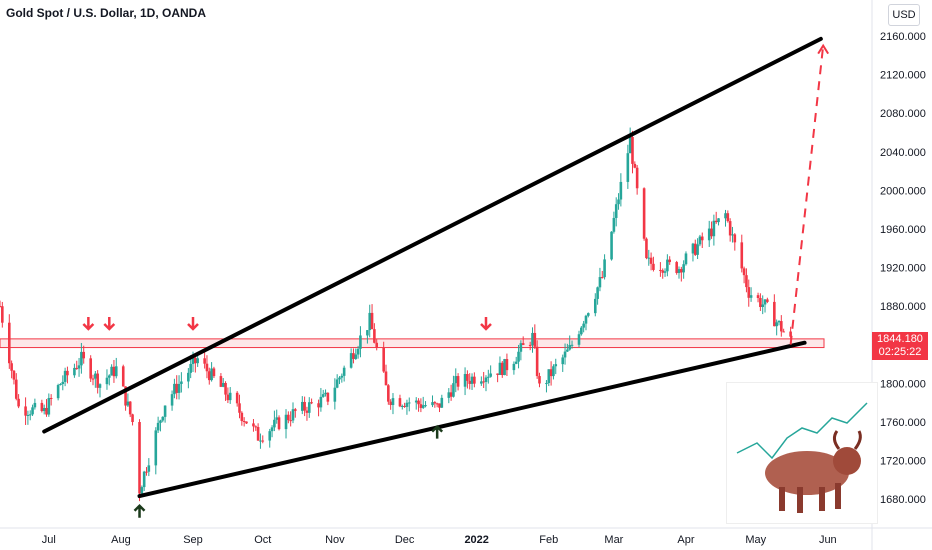  What do you see at coordinates (807, 195) in the screenshot?
I see `projection-line` at bounding box center [807, 195].